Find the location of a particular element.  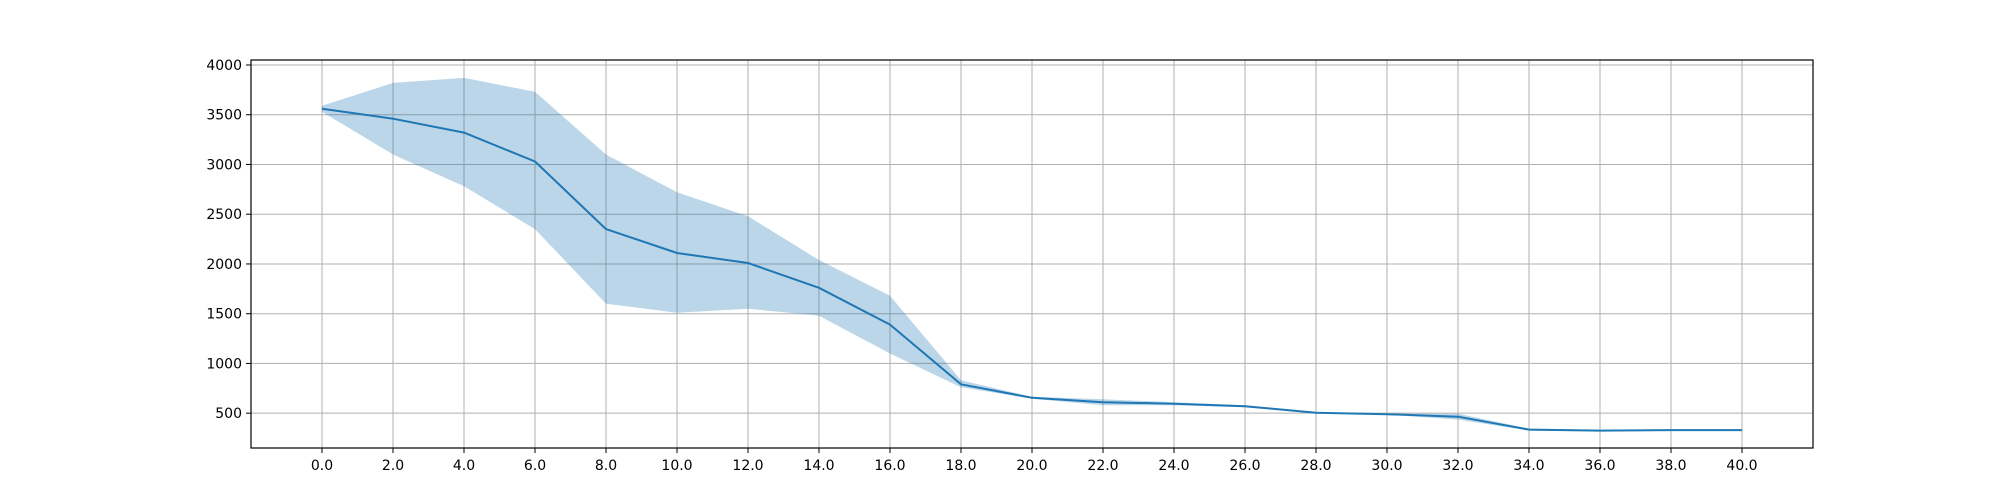

x-tick-label: 12.0 is located at coordinates (747, 466).